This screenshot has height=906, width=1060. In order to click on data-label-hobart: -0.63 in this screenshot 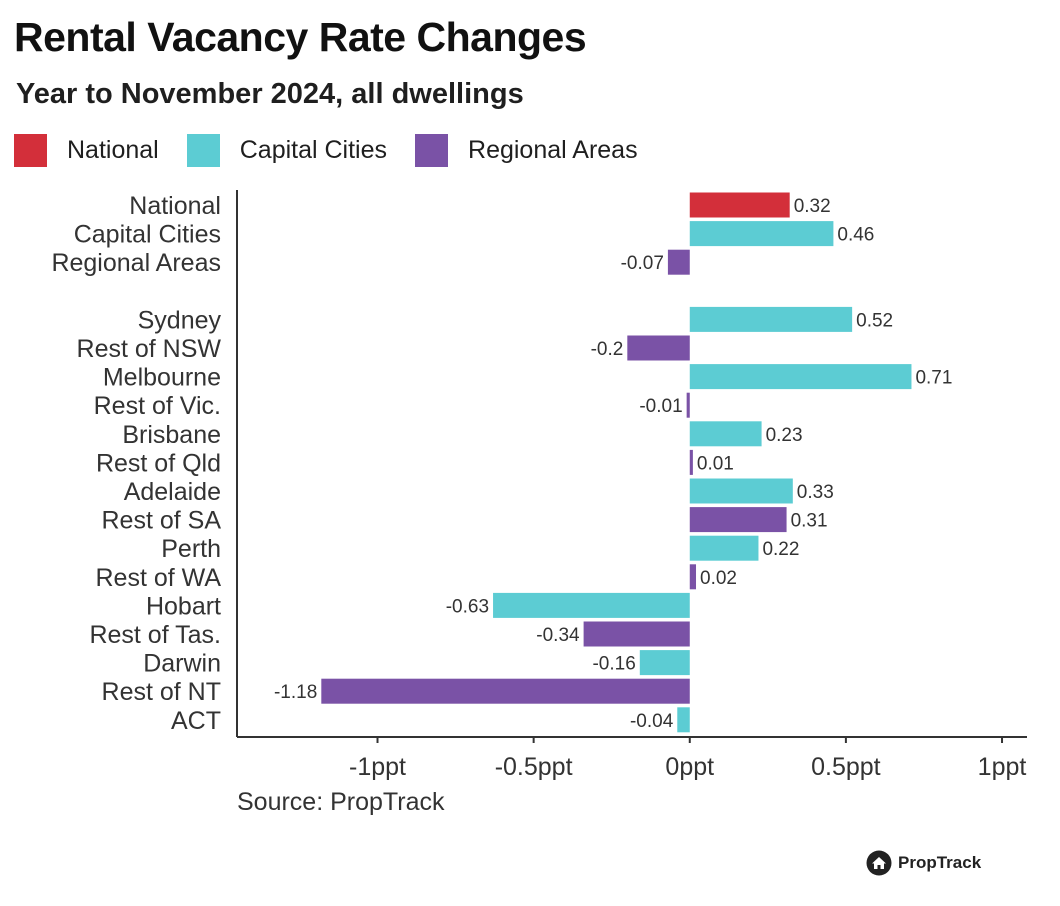, I will do `click(467, 606)`.